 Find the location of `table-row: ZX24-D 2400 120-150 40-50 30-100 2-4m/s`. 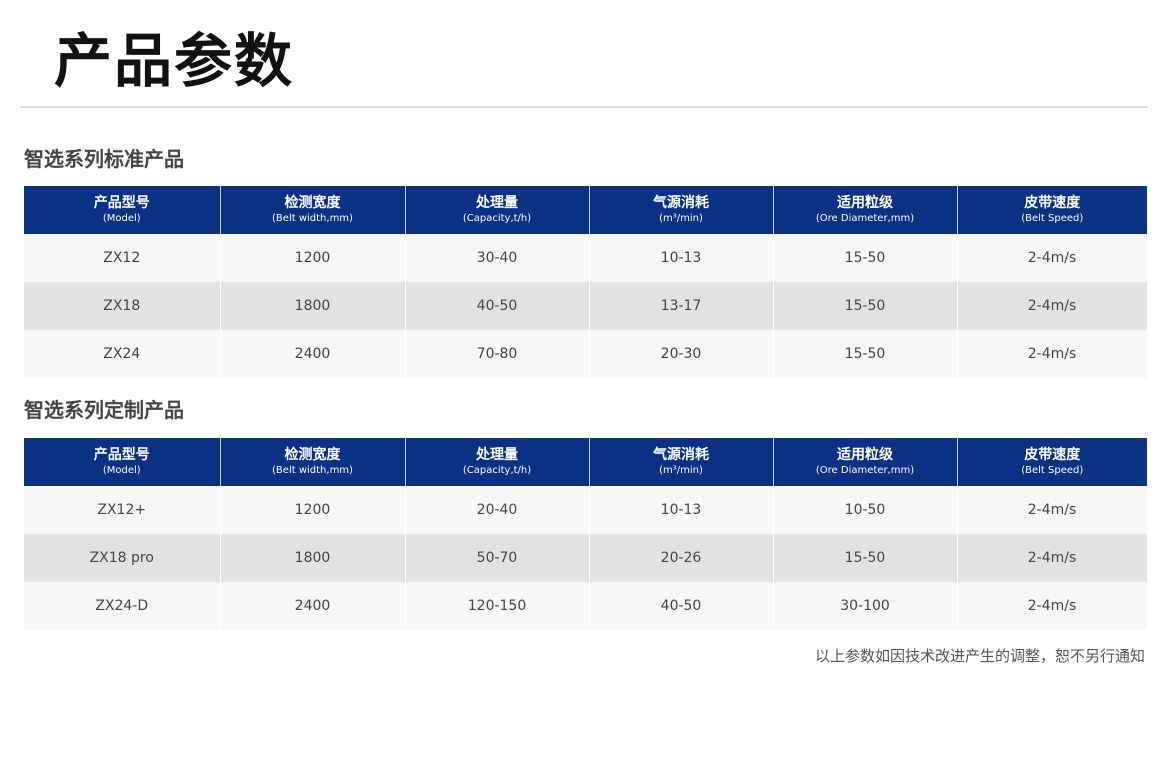

table-row: ZX24-D 2400 120-150 40-50 30-100 2-4m/s is located at coordinates (586, 606).